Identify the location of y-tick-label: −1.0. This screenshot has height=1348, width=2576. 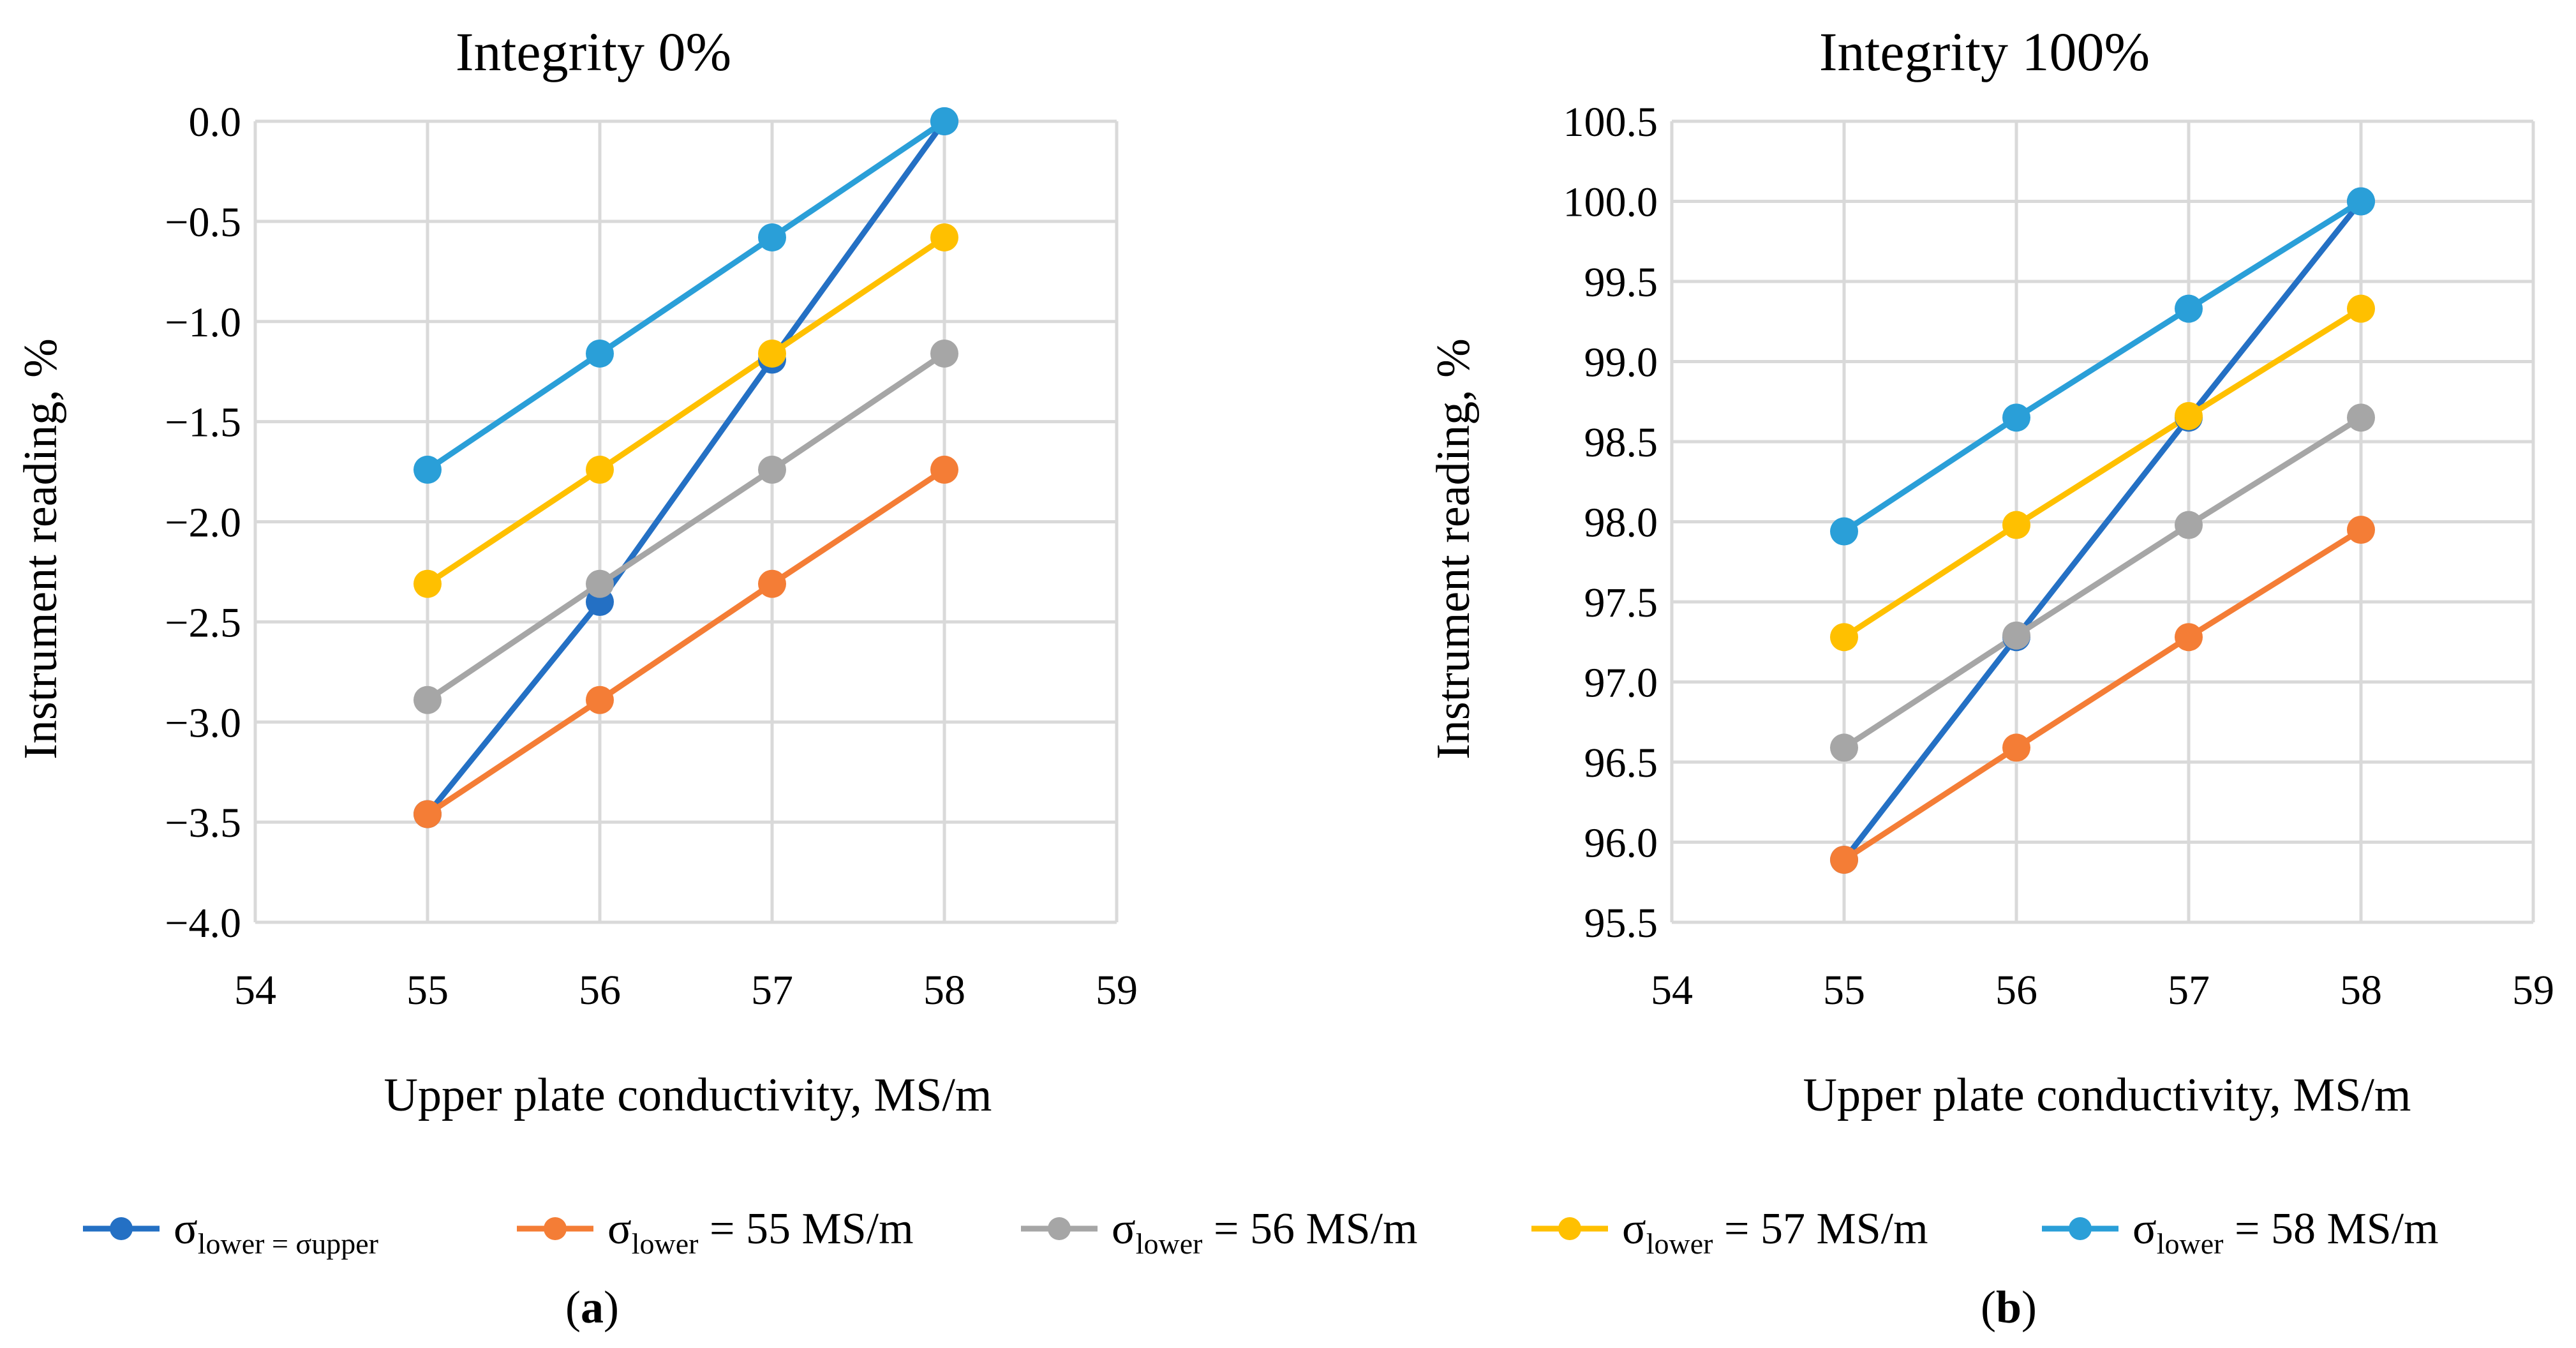
(203, 322).